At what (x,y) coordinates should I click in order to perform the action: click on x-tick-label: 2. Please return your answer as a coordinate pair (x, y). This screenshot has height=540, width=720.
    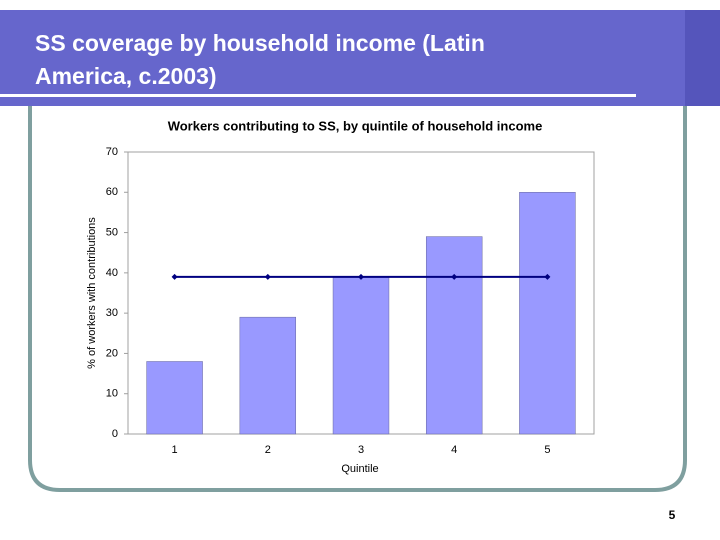
    Looking at the image, I should click on (268, 450).